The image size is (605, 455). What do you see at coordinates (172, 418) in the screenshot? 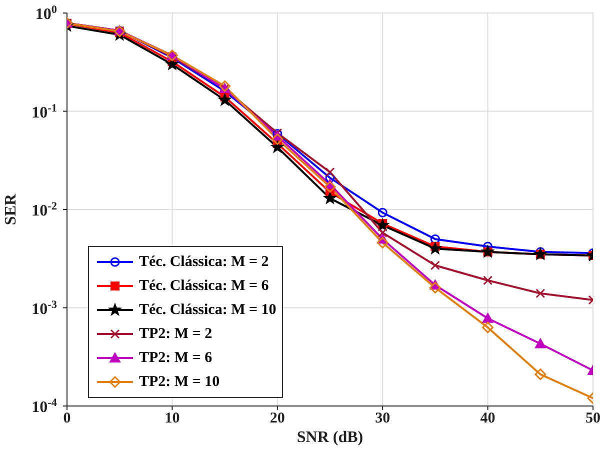
I see `x-tick-label: 10` at bounding box center [172, 418].